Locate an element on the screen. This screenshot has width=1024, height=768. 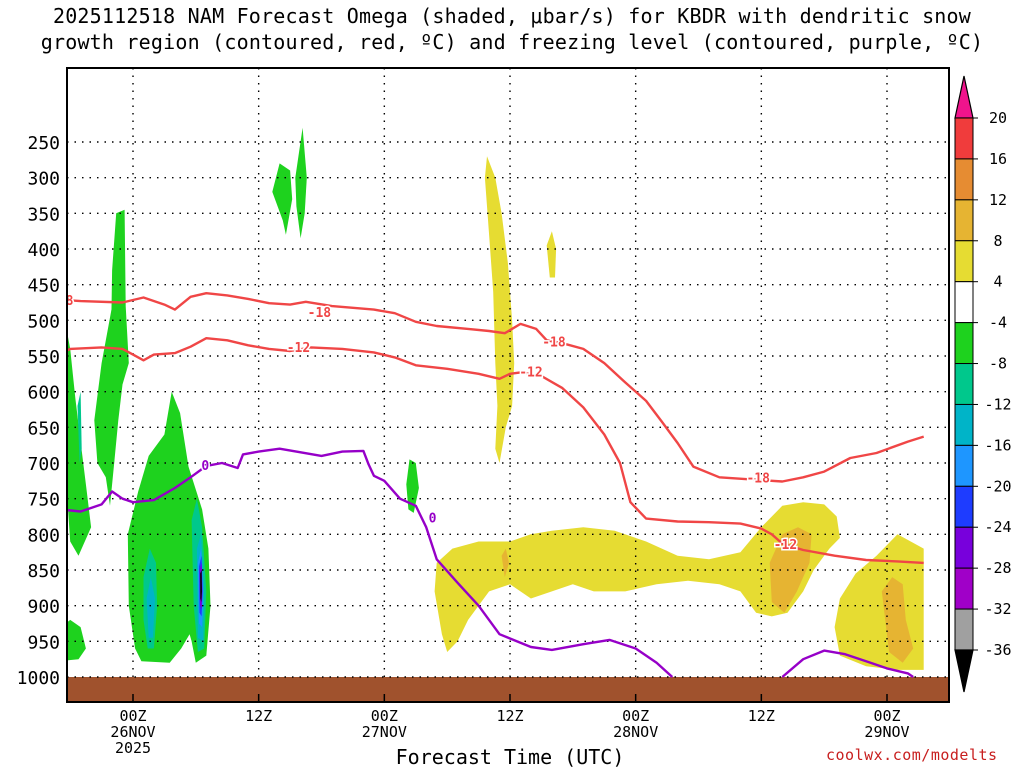
contour-label--12-2: -12 is located at coordinates (785, 545).